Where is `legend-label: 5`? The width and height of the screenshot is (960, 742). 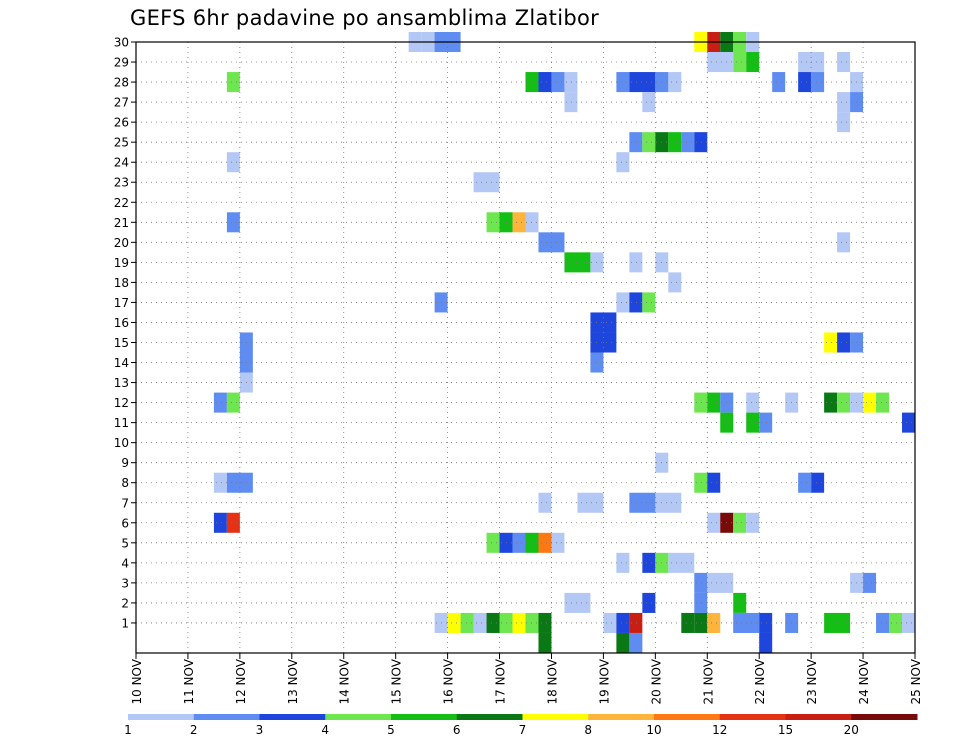 legend-label: 5 is located at coordinates (391, 730).